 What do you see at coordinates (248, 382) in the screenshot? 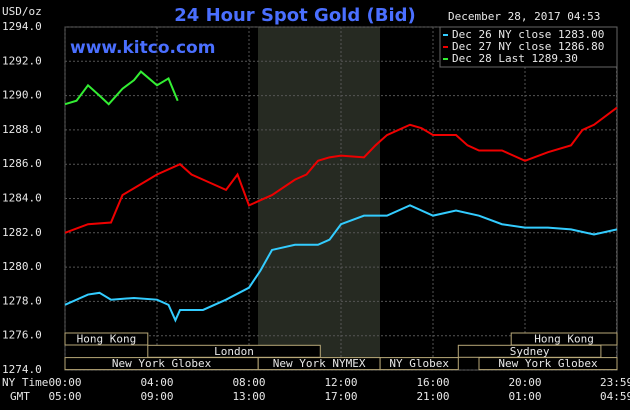
I see `x-tick-label: 08:00` at bounding box center [248, 382].